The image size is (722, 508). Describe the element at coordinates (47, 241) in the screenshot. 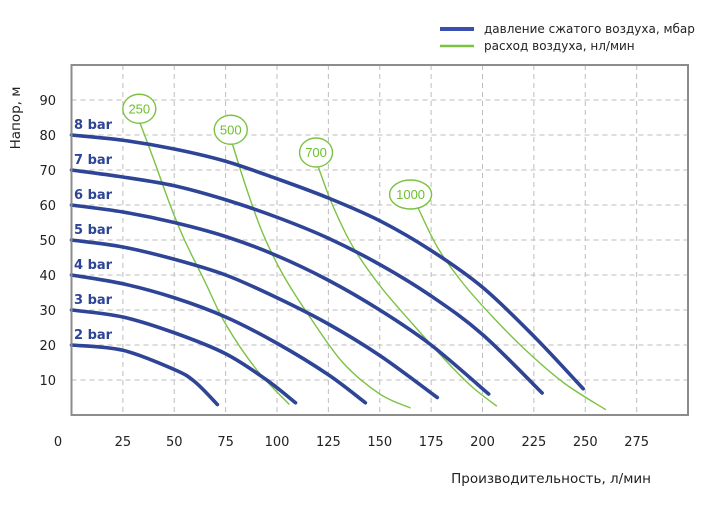

I see `y-tick-label: 50` at that location.